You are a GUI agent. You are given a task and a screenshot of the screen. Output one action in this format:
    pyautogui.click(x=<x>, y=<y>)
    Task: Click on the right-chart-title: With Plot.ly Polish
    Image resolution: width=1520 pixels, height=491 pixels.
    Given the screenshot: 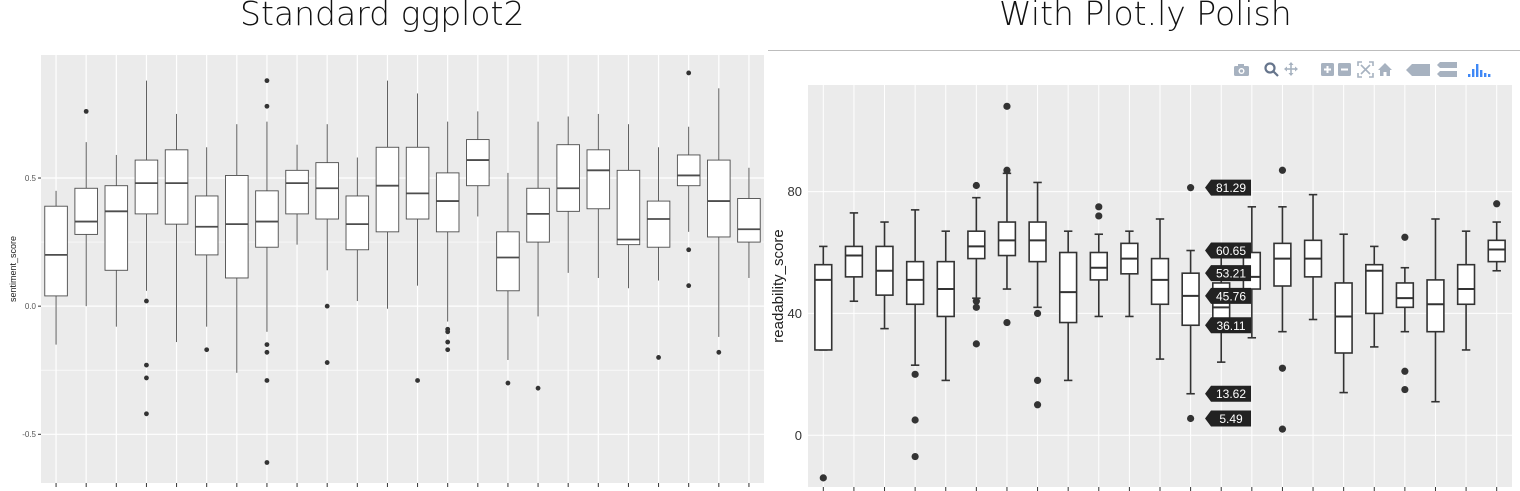 What is the action you would take?
    pyautogui.click(x=1145, y=16)
    